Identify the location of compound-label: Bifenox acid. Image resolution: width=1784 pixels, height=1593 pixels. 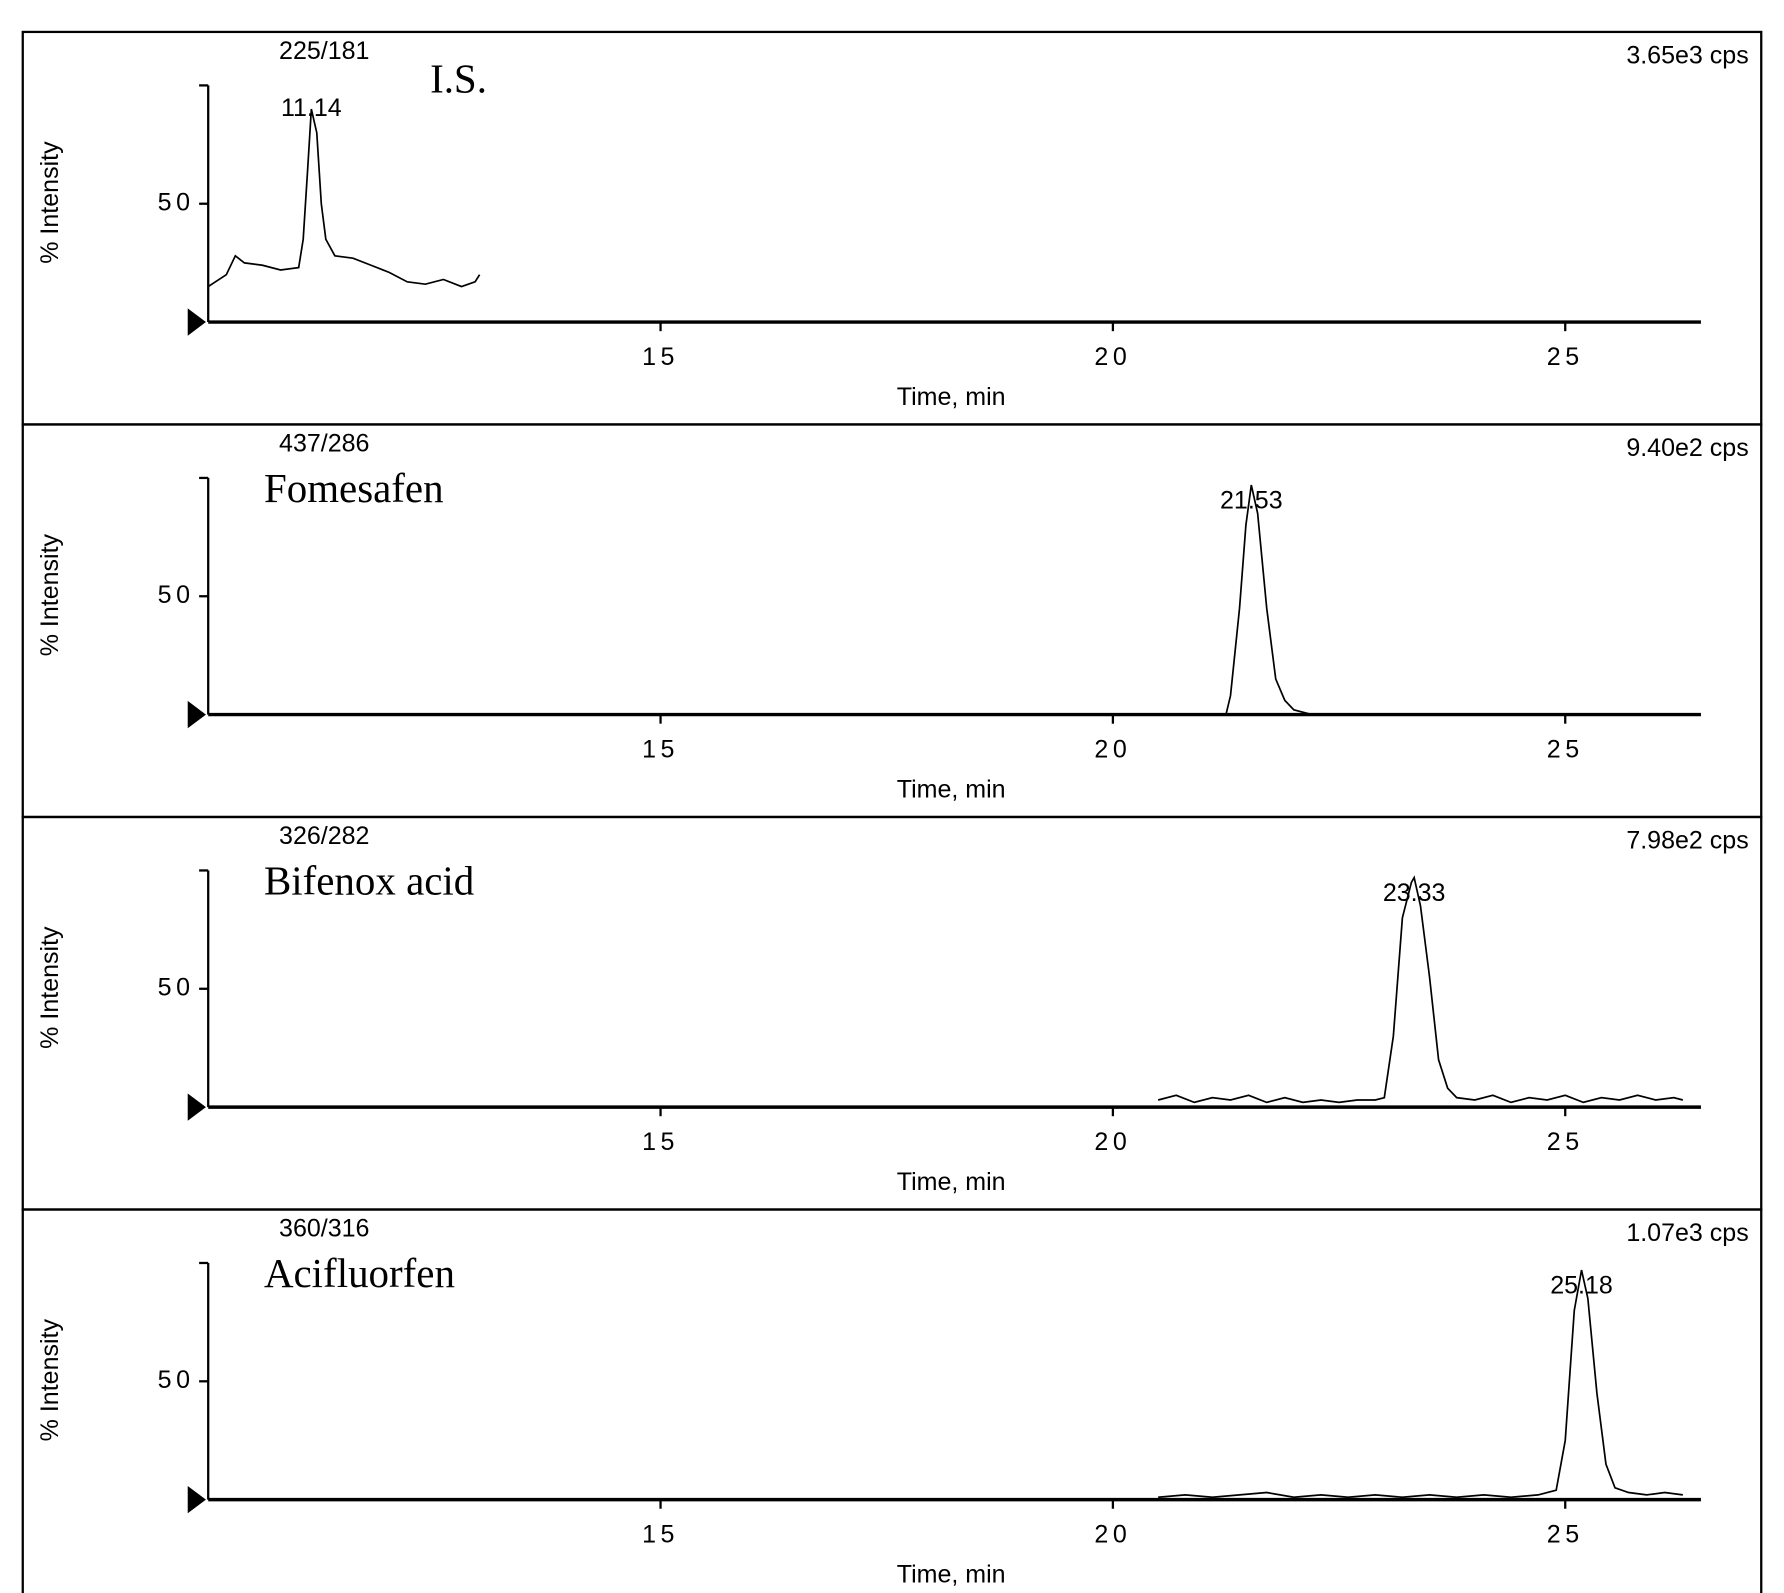
(369, 881).